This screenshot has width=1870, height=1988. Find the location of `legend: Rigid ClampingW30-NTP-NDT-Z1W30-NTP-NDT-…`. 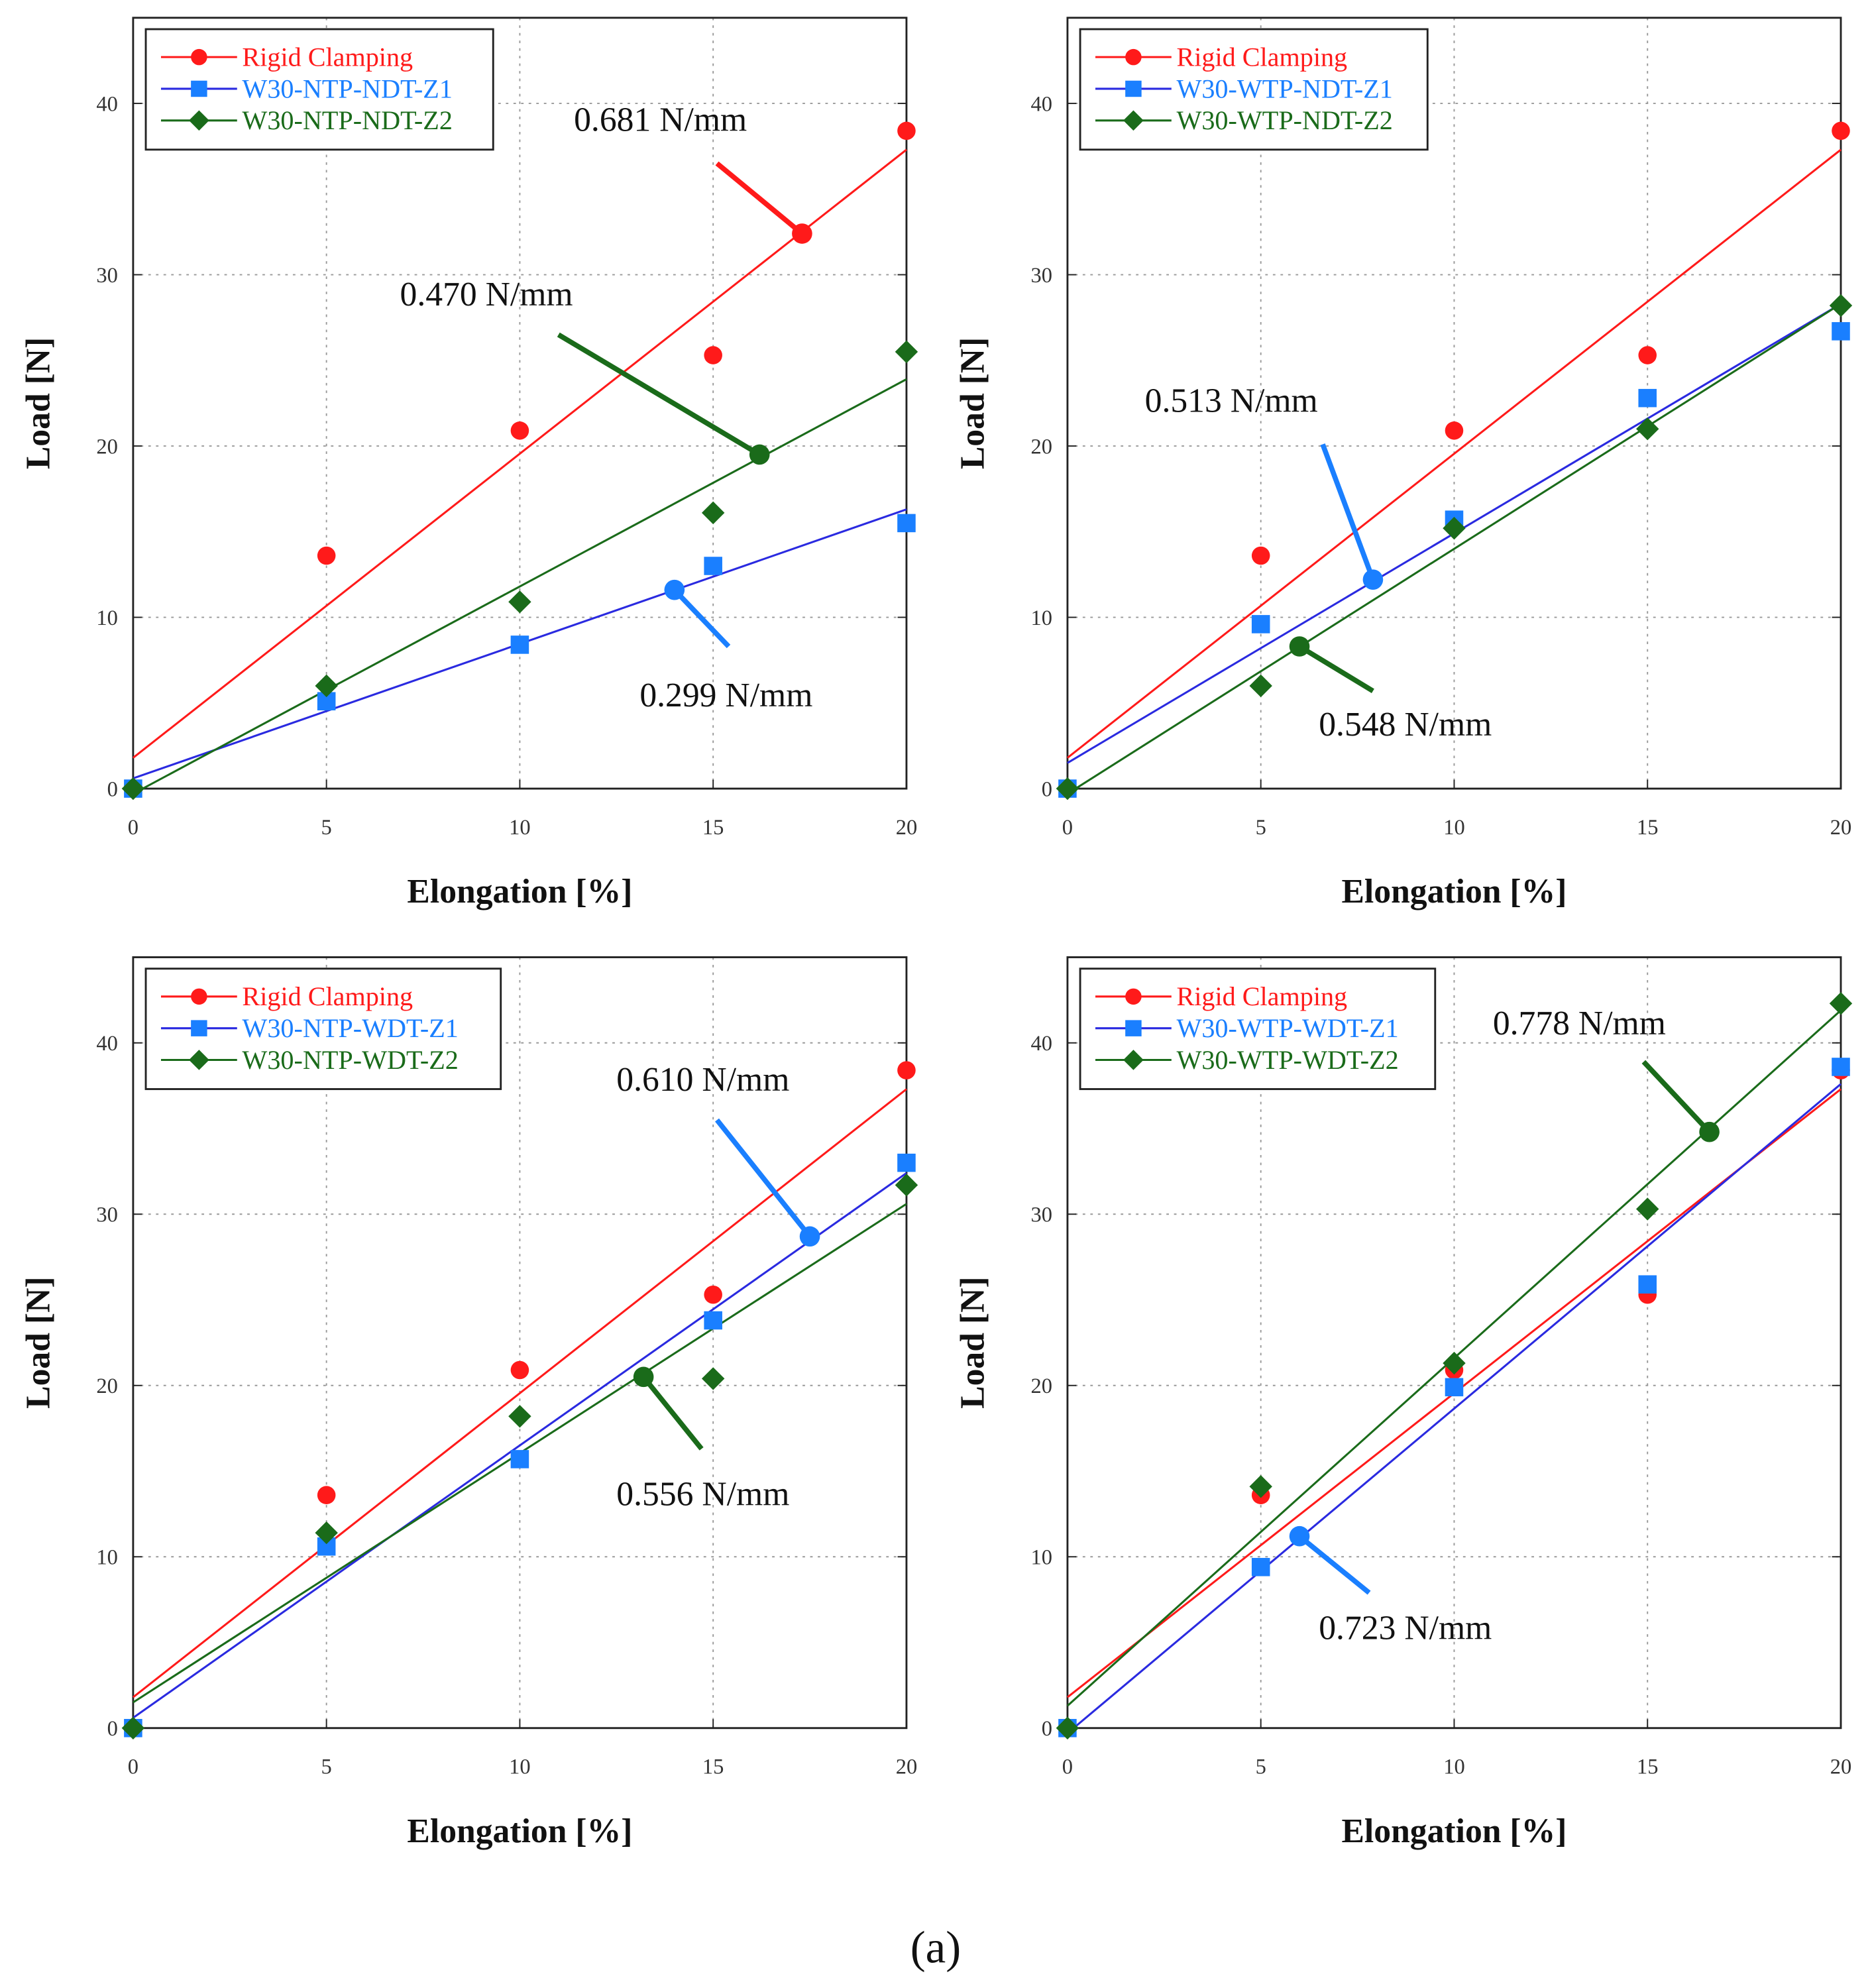

legend: Rigid ClampingW30-NTP-NDT-Z1W30-NTP-NDT-… is located at coordinates (319, 89).